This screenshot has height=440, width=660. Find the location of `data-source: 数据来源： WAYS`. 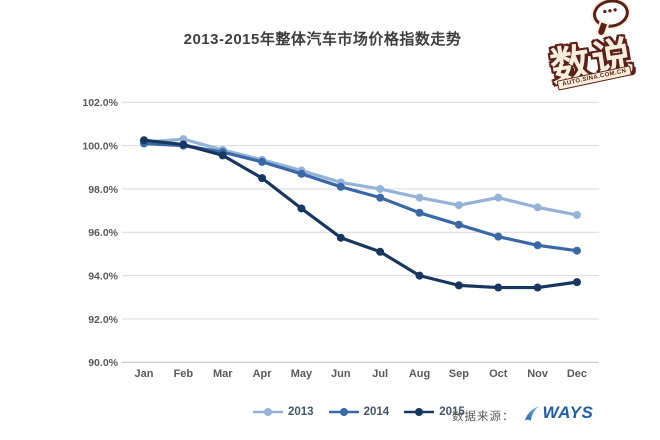

data-source: 数据来源： WAYS is located at coordinates (522, 413).